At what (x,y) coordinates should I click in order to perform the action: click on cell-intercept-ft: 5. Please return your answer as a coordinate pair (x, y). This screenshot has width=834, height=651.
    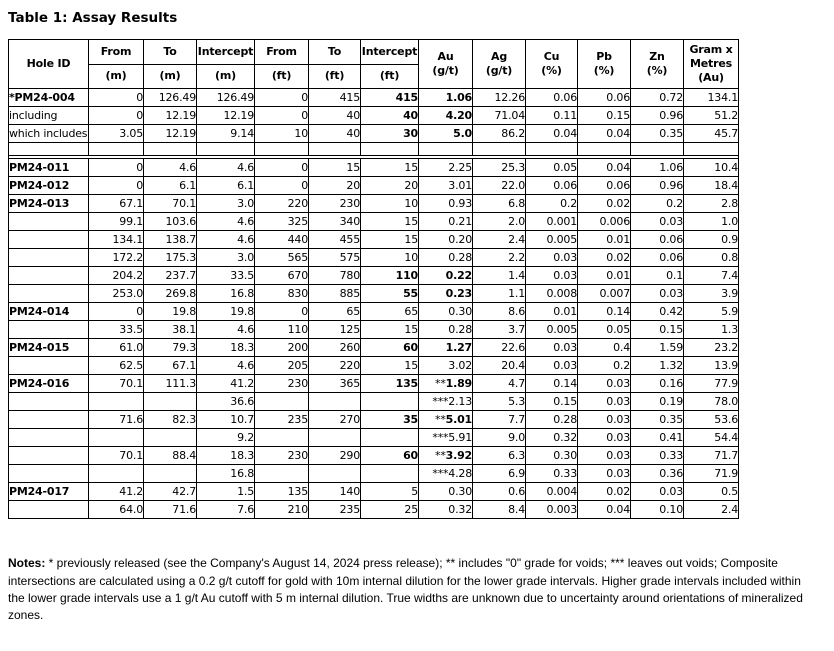
    Looking at the image, I should click on (389, 492).